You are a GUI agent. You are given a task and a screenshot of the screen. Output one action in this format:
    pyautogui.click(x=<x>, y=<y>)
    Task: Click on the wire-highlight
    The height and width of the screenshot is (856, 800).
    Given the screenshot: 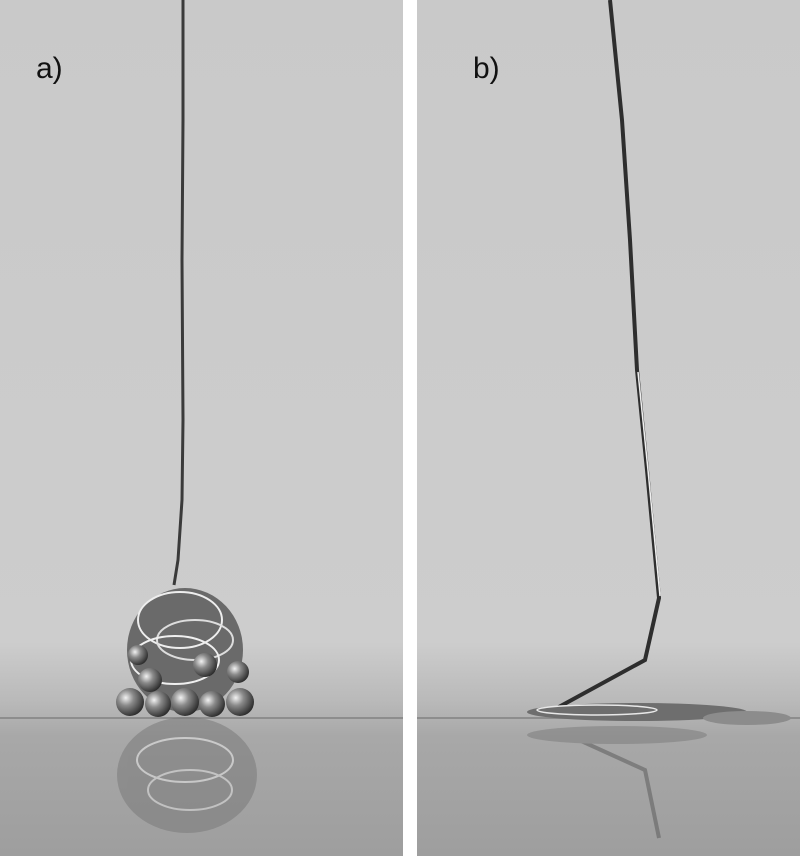 What is the action you would take?
    pyautogui.click(x=649, y=484)
    